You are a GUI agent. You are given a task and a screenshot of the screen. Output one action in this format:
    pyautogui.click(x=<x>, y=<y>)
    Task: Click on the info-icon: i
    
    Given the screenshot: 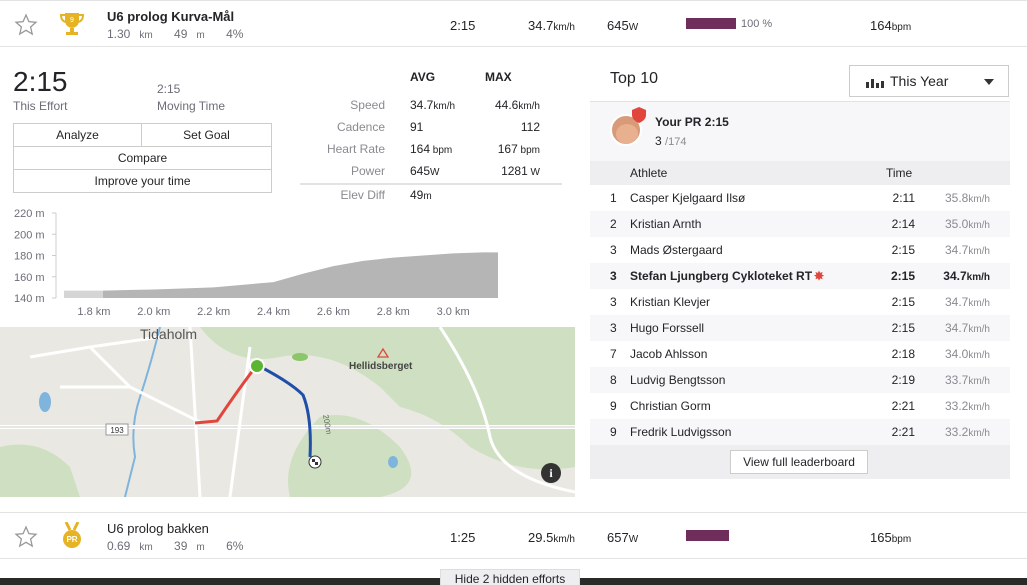 What is the action you would take?
    pyautogui.click(x=551, y=473)
    